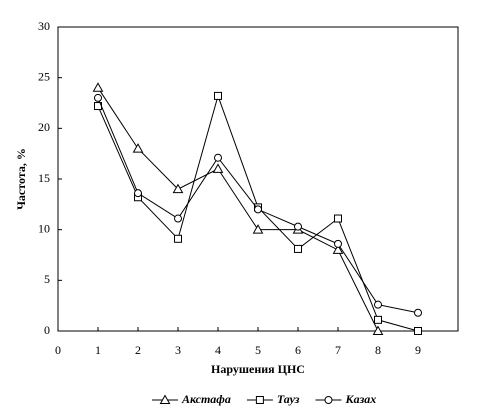 The image size is (477, 413). Describe the element at coordinates (288, 399) in the screenshot. I see `legend-label: Тауз` at that location.